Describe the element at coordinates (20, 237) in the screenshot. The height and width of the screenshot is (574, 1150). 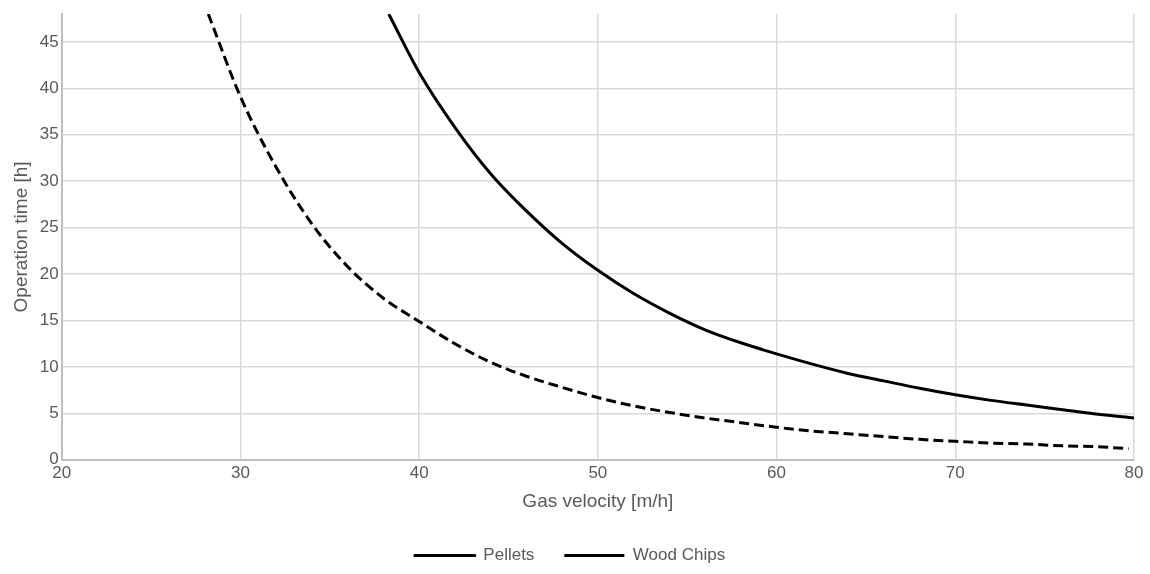
I see `y-axis-title: Operation time [h]` at that location.